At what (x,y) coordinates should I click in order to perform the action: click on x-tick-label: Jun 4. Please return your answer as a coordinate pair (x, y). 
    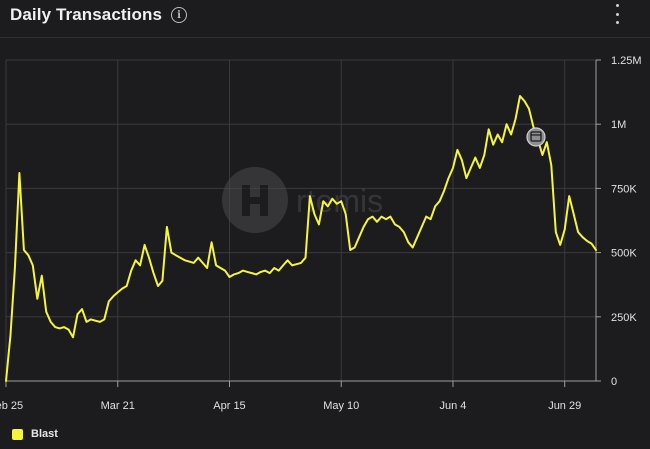
    Looking at the image, I should click on (453, 406).